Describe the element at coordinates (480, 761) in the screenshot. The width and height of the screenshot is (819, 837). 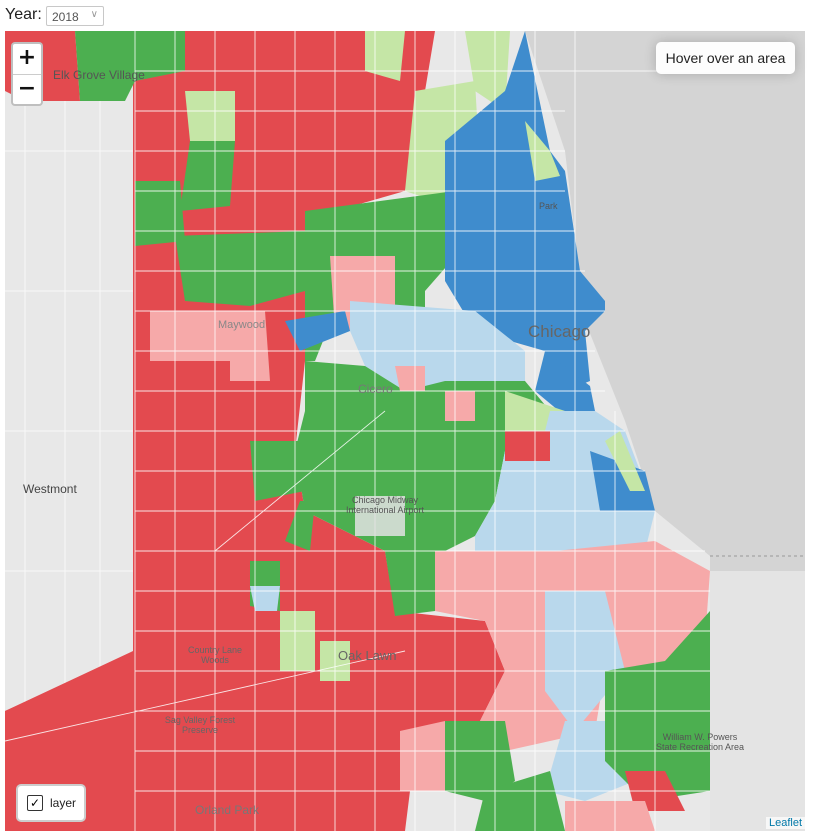
I see `region-green-south3` at that location.